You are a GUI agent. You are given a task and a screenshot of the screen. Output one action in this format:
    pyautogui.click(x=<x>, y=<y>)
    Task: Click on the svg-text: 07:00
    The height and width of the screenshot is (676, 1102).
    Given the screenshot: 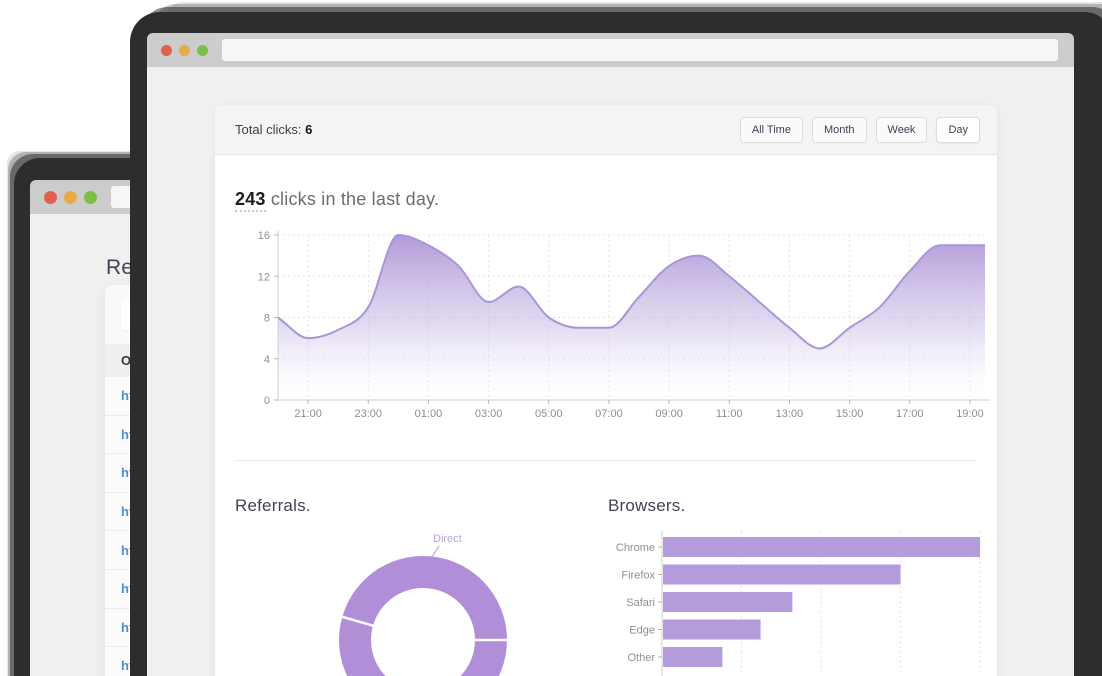 What is the action you would take?
    pyautogui.click(x=609, y=414)
    